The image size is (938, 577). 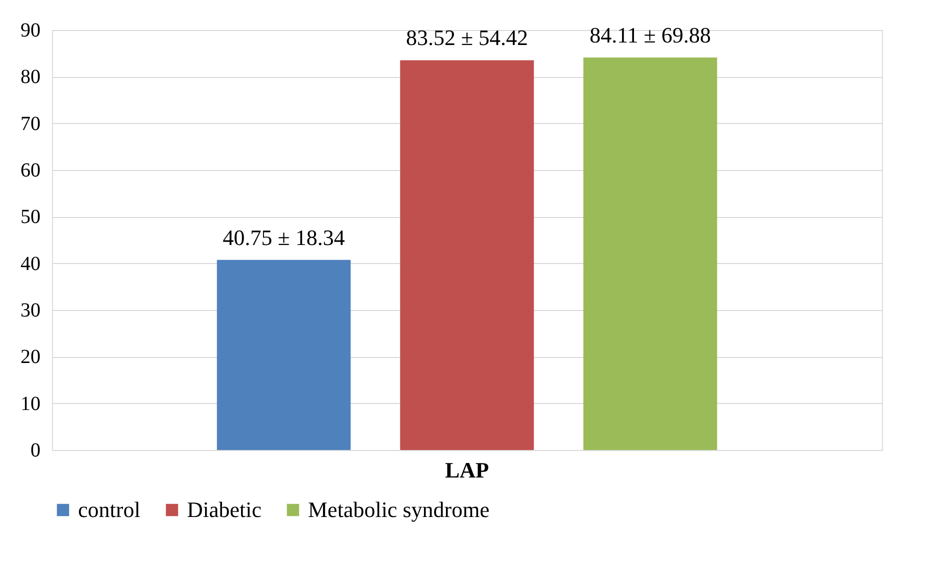 I want to click on legend-label: Diabetic, so click(x=224, y=509).